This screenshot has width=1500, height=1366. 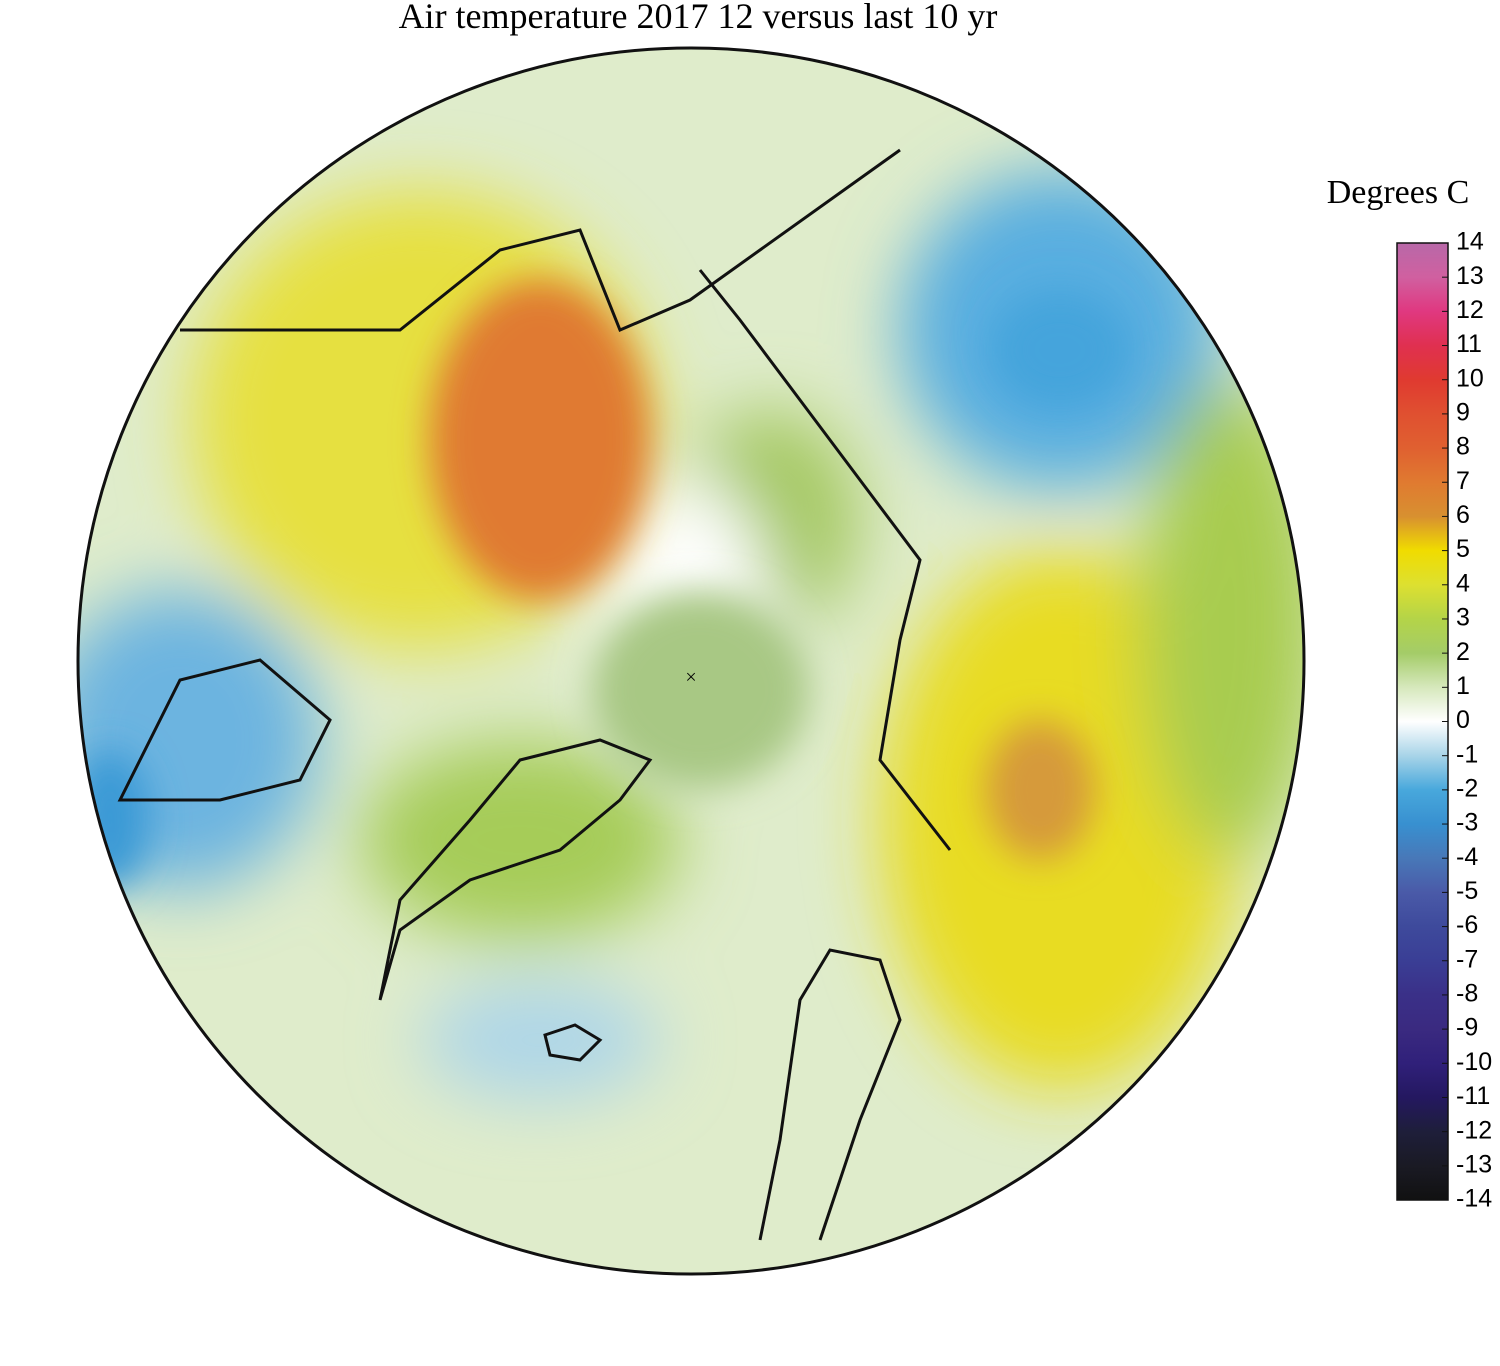 I want to click on scandinavia-outline, so click(x=830, y=1094).